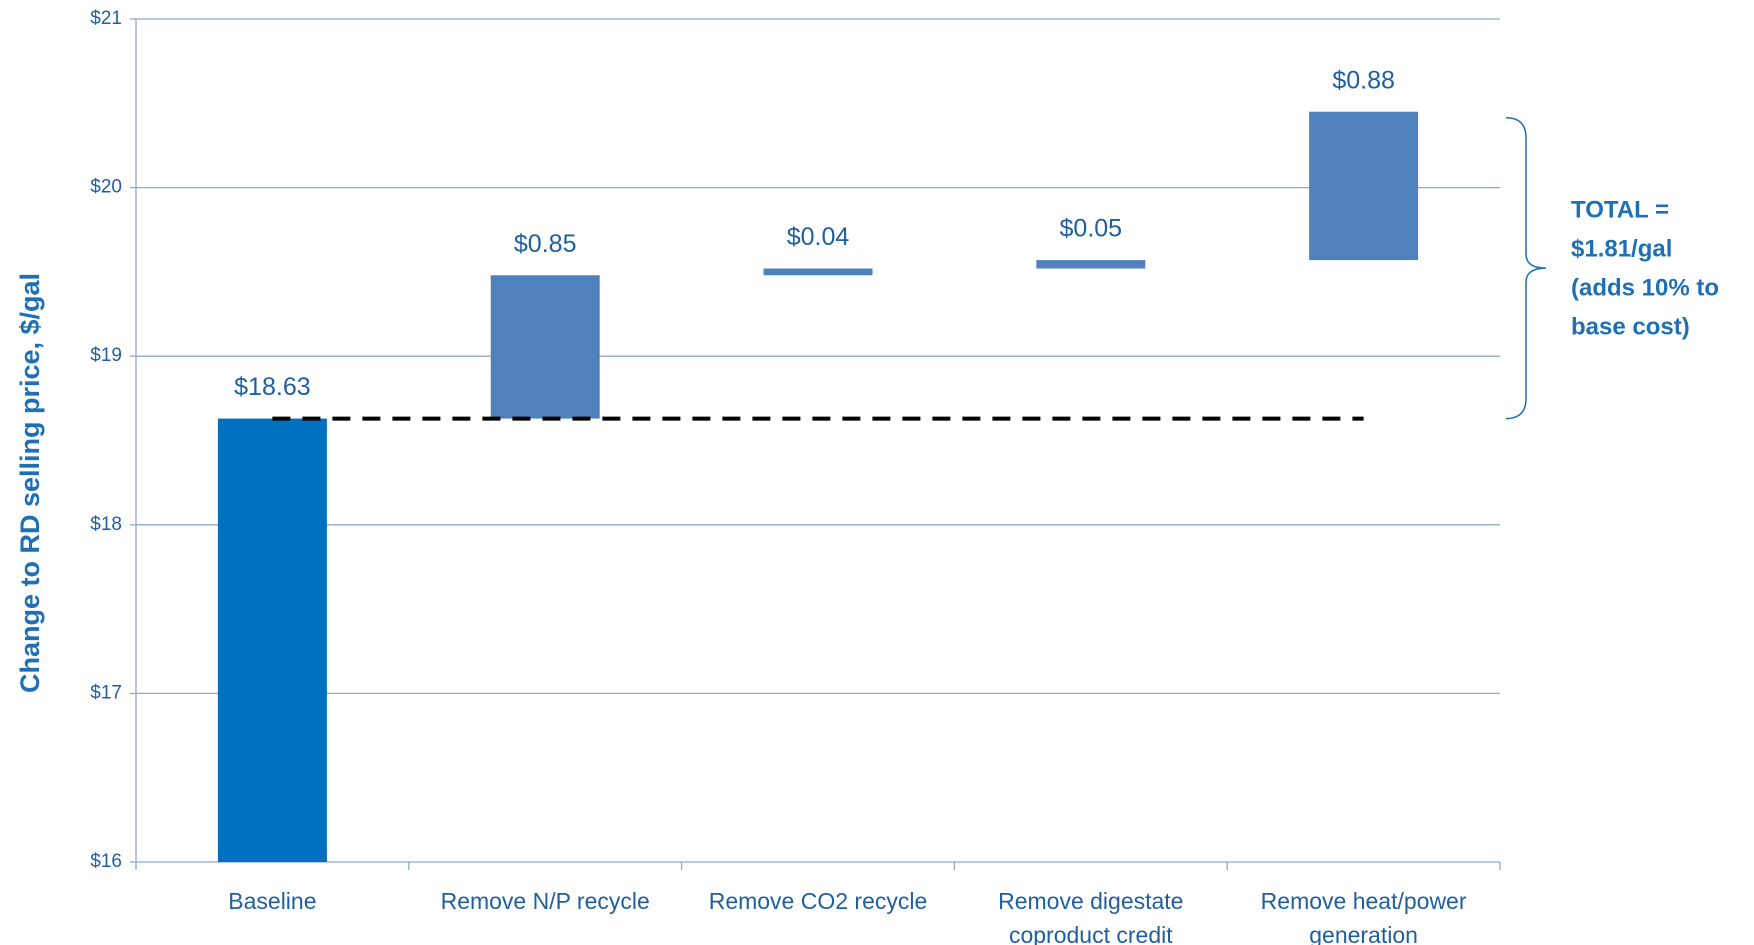 Image resolution: width=1754 pixels, height=945 pixels. Describe the element at coordinates (1363, 80) in the screenshot. I see `value-label: $0.88` at that location.